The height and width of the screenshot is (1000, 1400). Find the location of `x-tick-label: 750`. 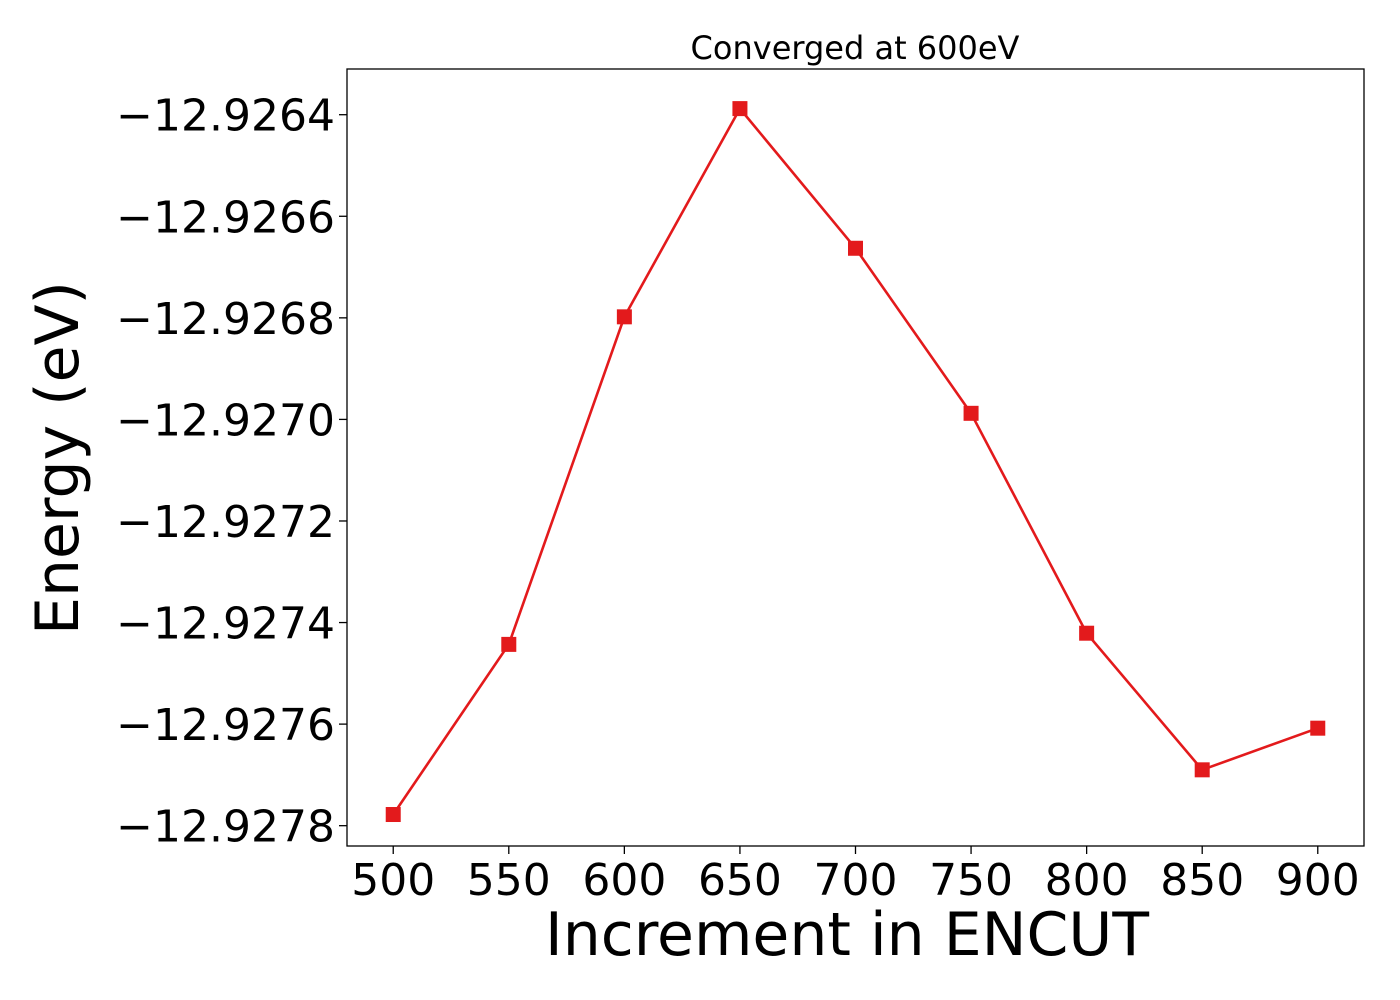

x-tick-label: 750 is located at coordinates (971, 880).